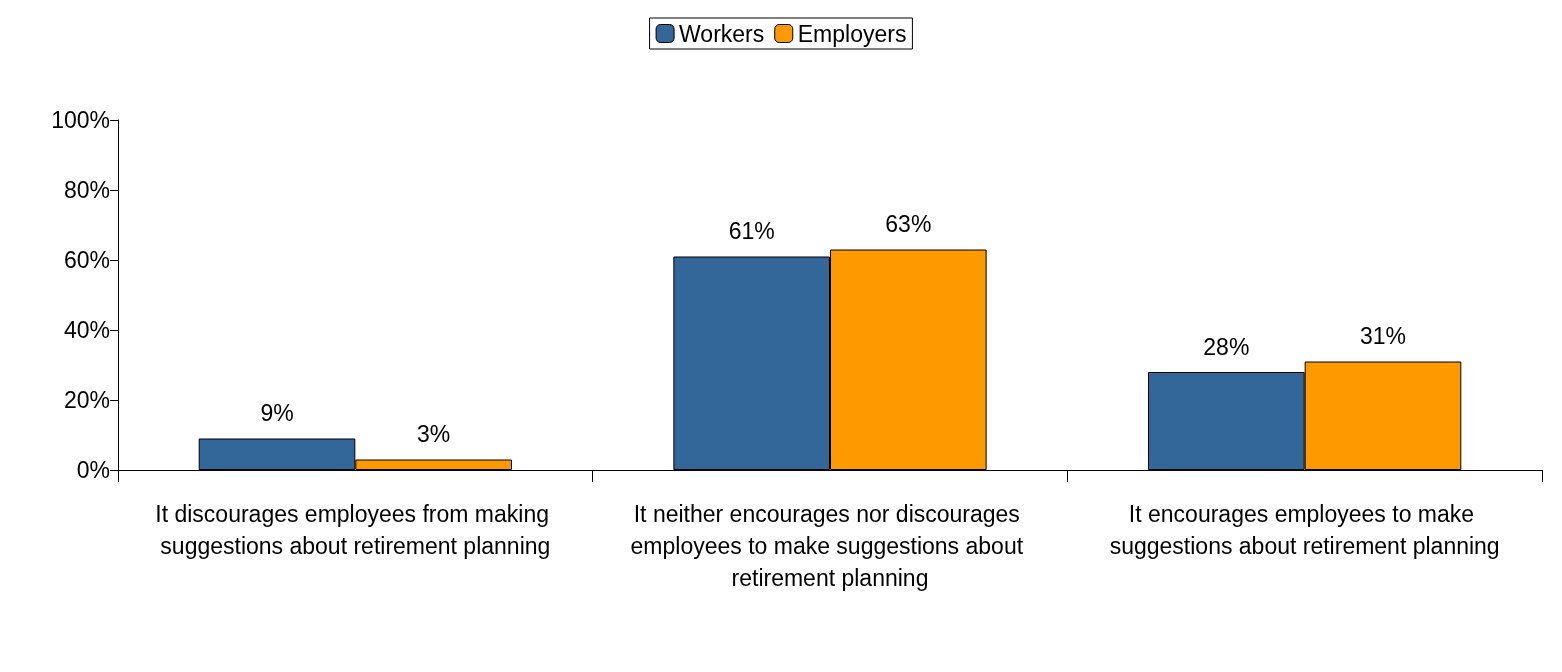 The height and width of the screenshot is (672, 1562). What do you see at coordinates (1226, 346) in the screenshot?
I see `data-label: 28%` at bounding box center [1226, 346].